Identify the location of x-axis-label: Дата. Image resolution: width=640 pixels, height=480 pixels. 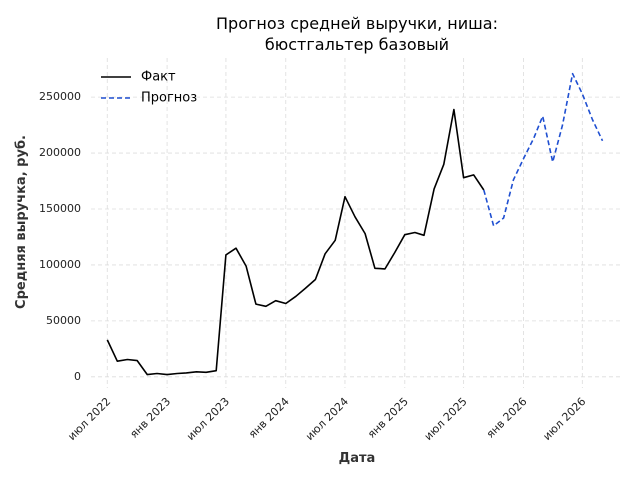
(357, 458).